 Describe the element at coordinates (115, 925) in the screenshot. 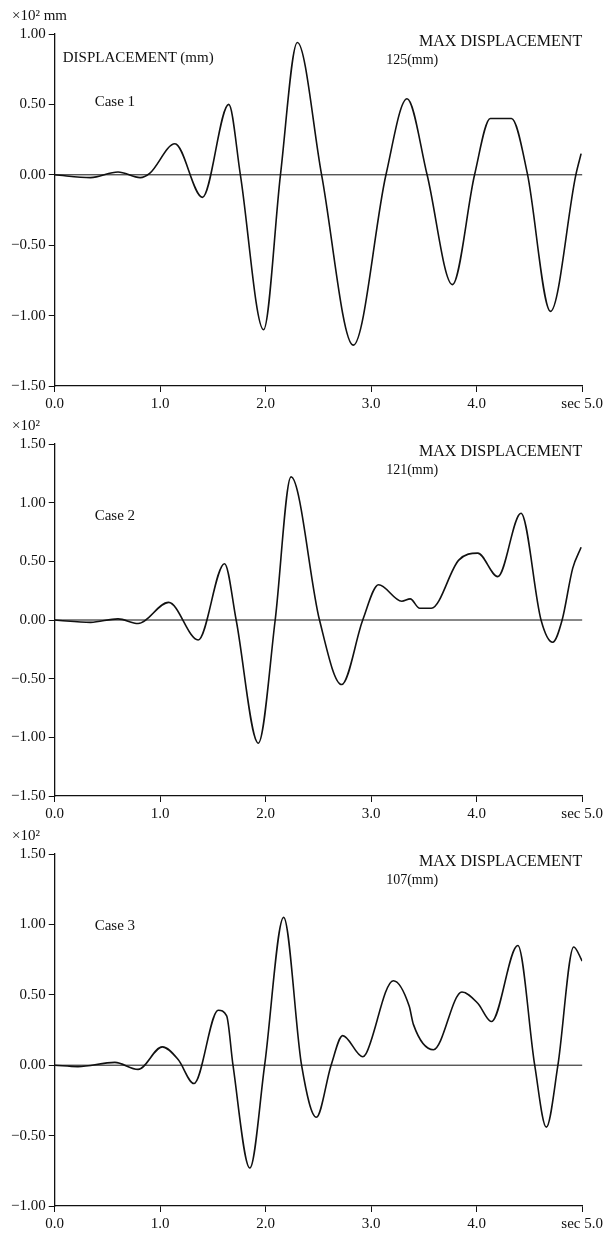

I see `text: Case 3` at that location.